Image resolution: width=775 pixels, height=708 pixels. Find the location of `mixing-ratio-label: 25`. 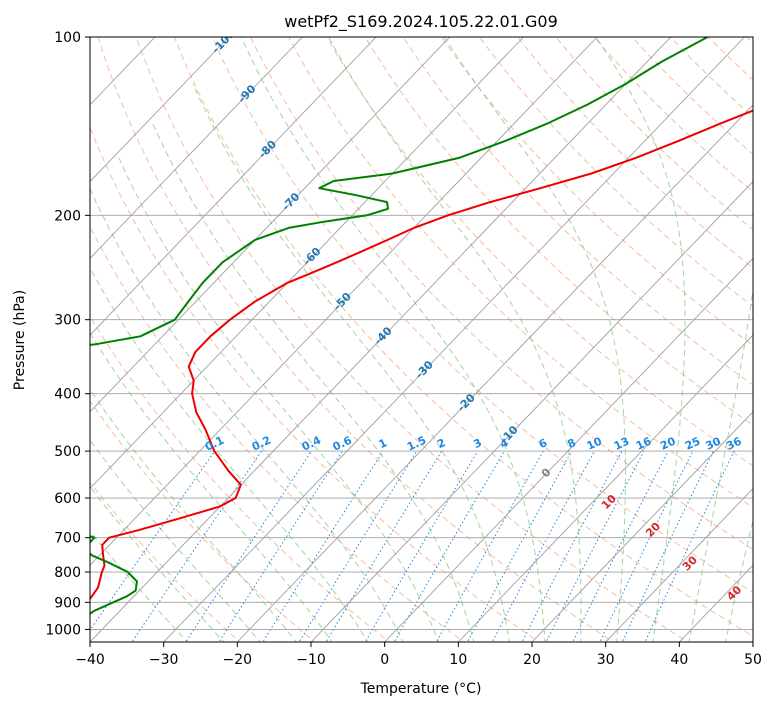

mixing-ratio-label: 25 is located at coordinates (692, 444).